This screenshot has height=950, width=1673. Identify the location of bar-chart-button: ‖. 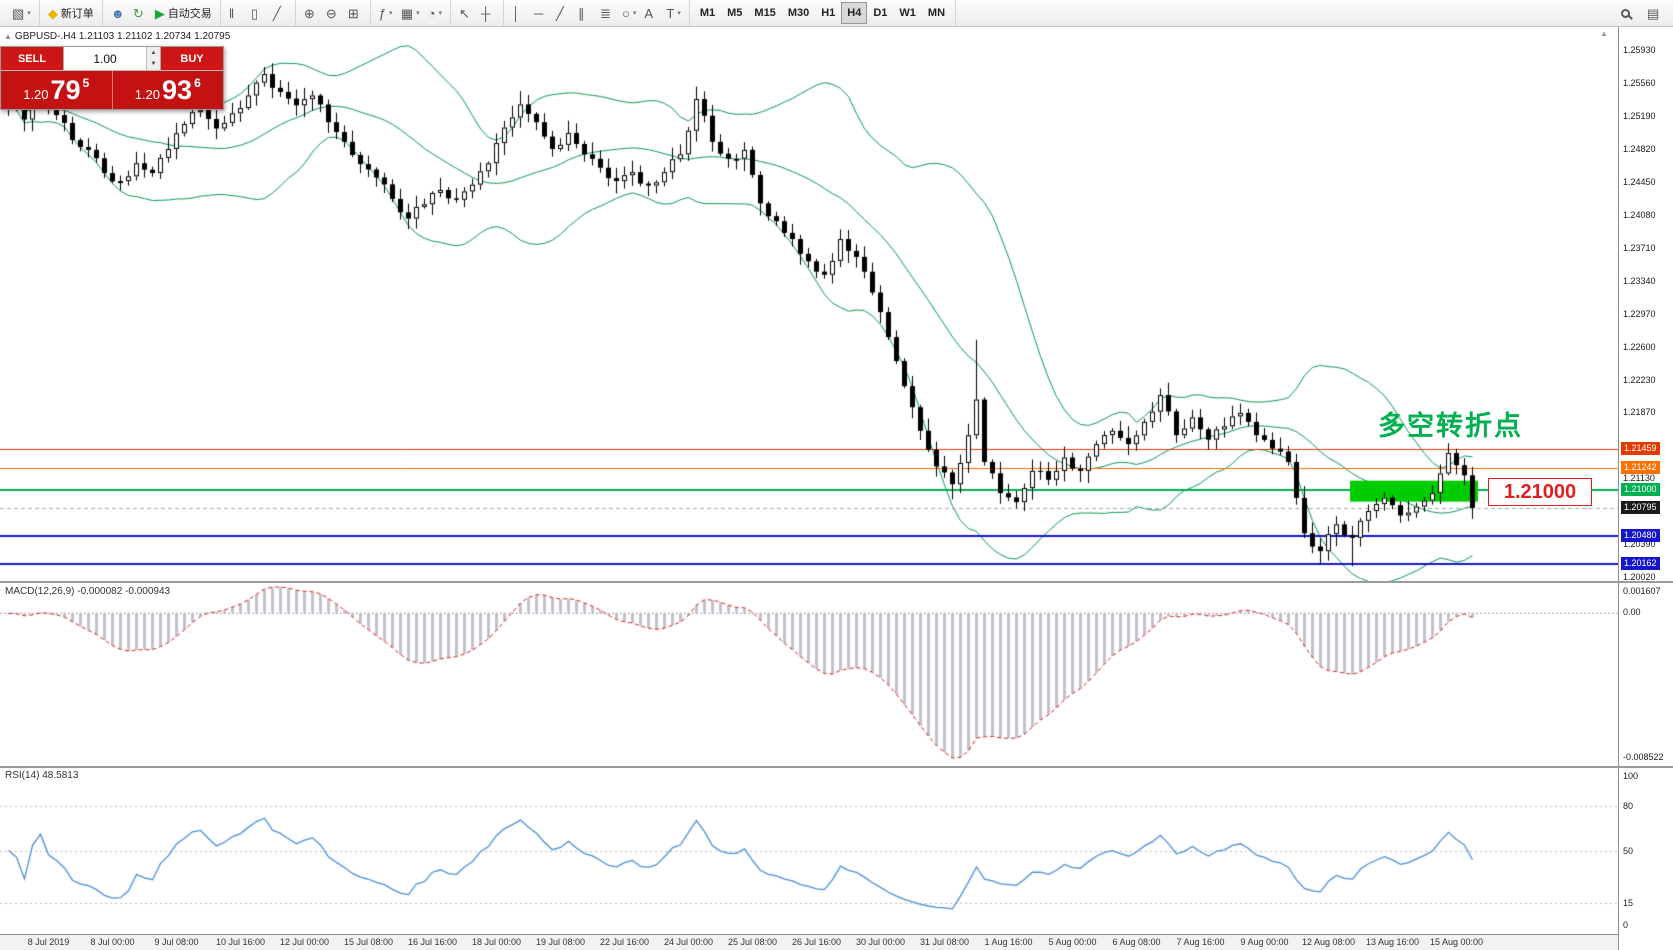
(236, 13).